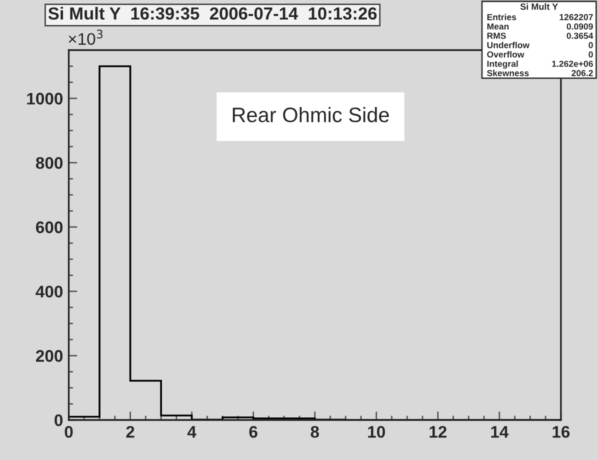 The width and height of the screenshot is (598, 460). I want to click on chart-title: Si Mult Y 16:39:35 2006-07-14 10:13:26, so click(212, 13).